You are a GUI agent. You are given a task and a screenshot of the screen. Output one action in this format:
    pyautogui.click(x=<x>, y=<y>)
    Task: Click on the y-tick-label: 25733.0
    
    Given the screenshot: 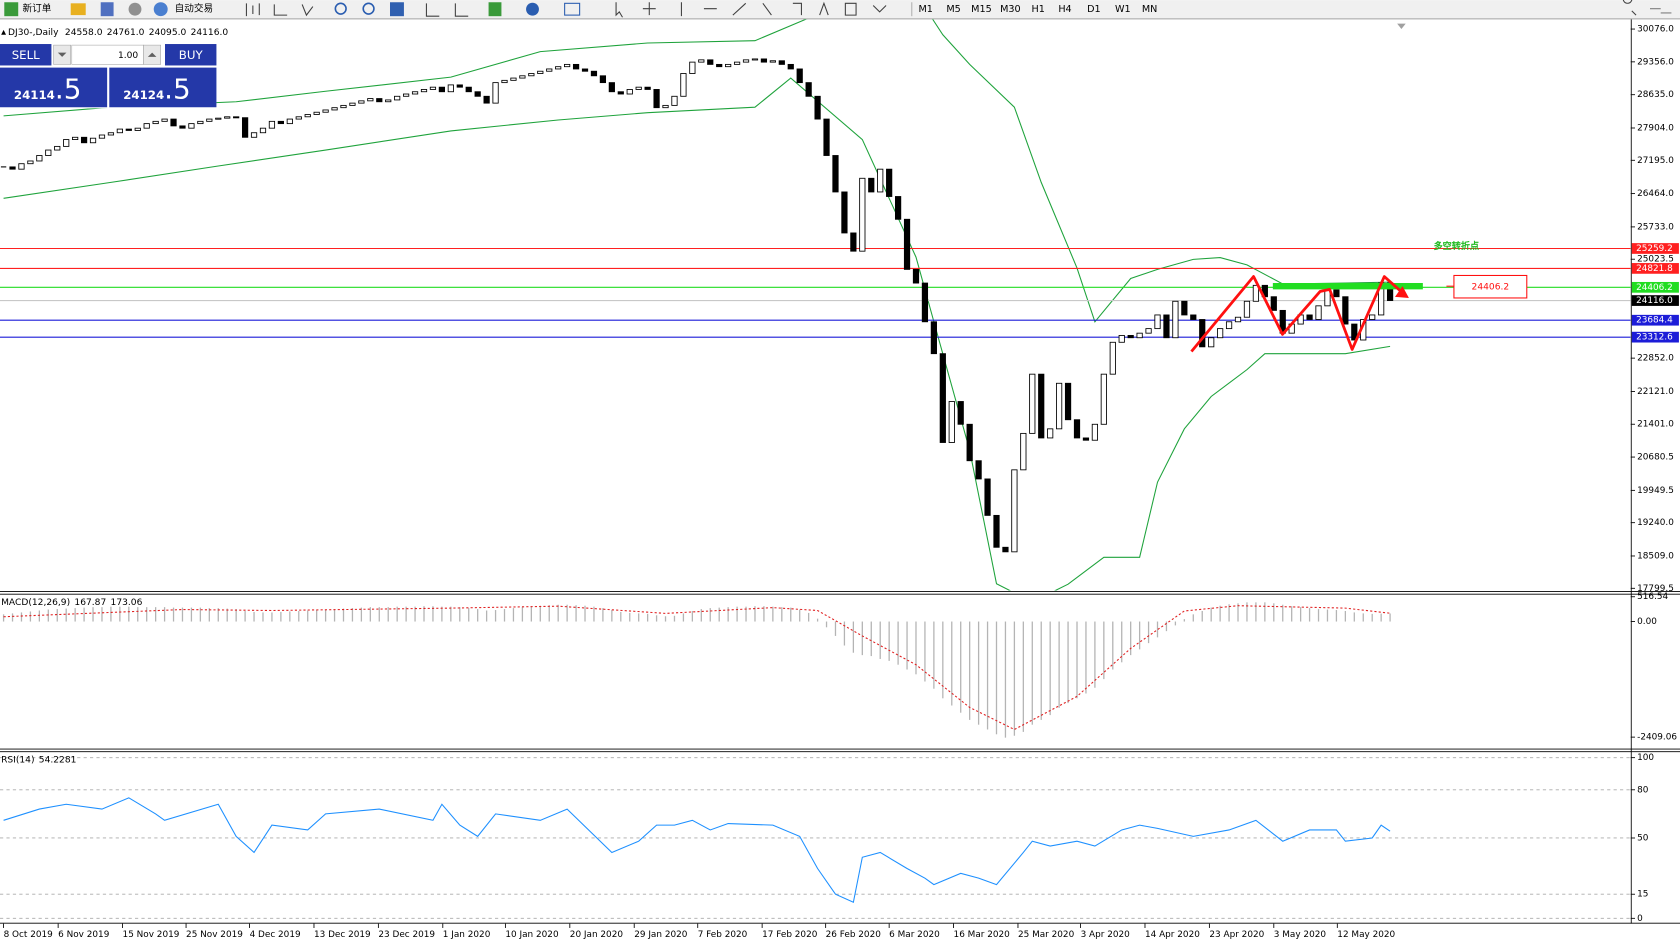 What is the action you would take?
    pyautogui.click(x=1655, y=227)
    